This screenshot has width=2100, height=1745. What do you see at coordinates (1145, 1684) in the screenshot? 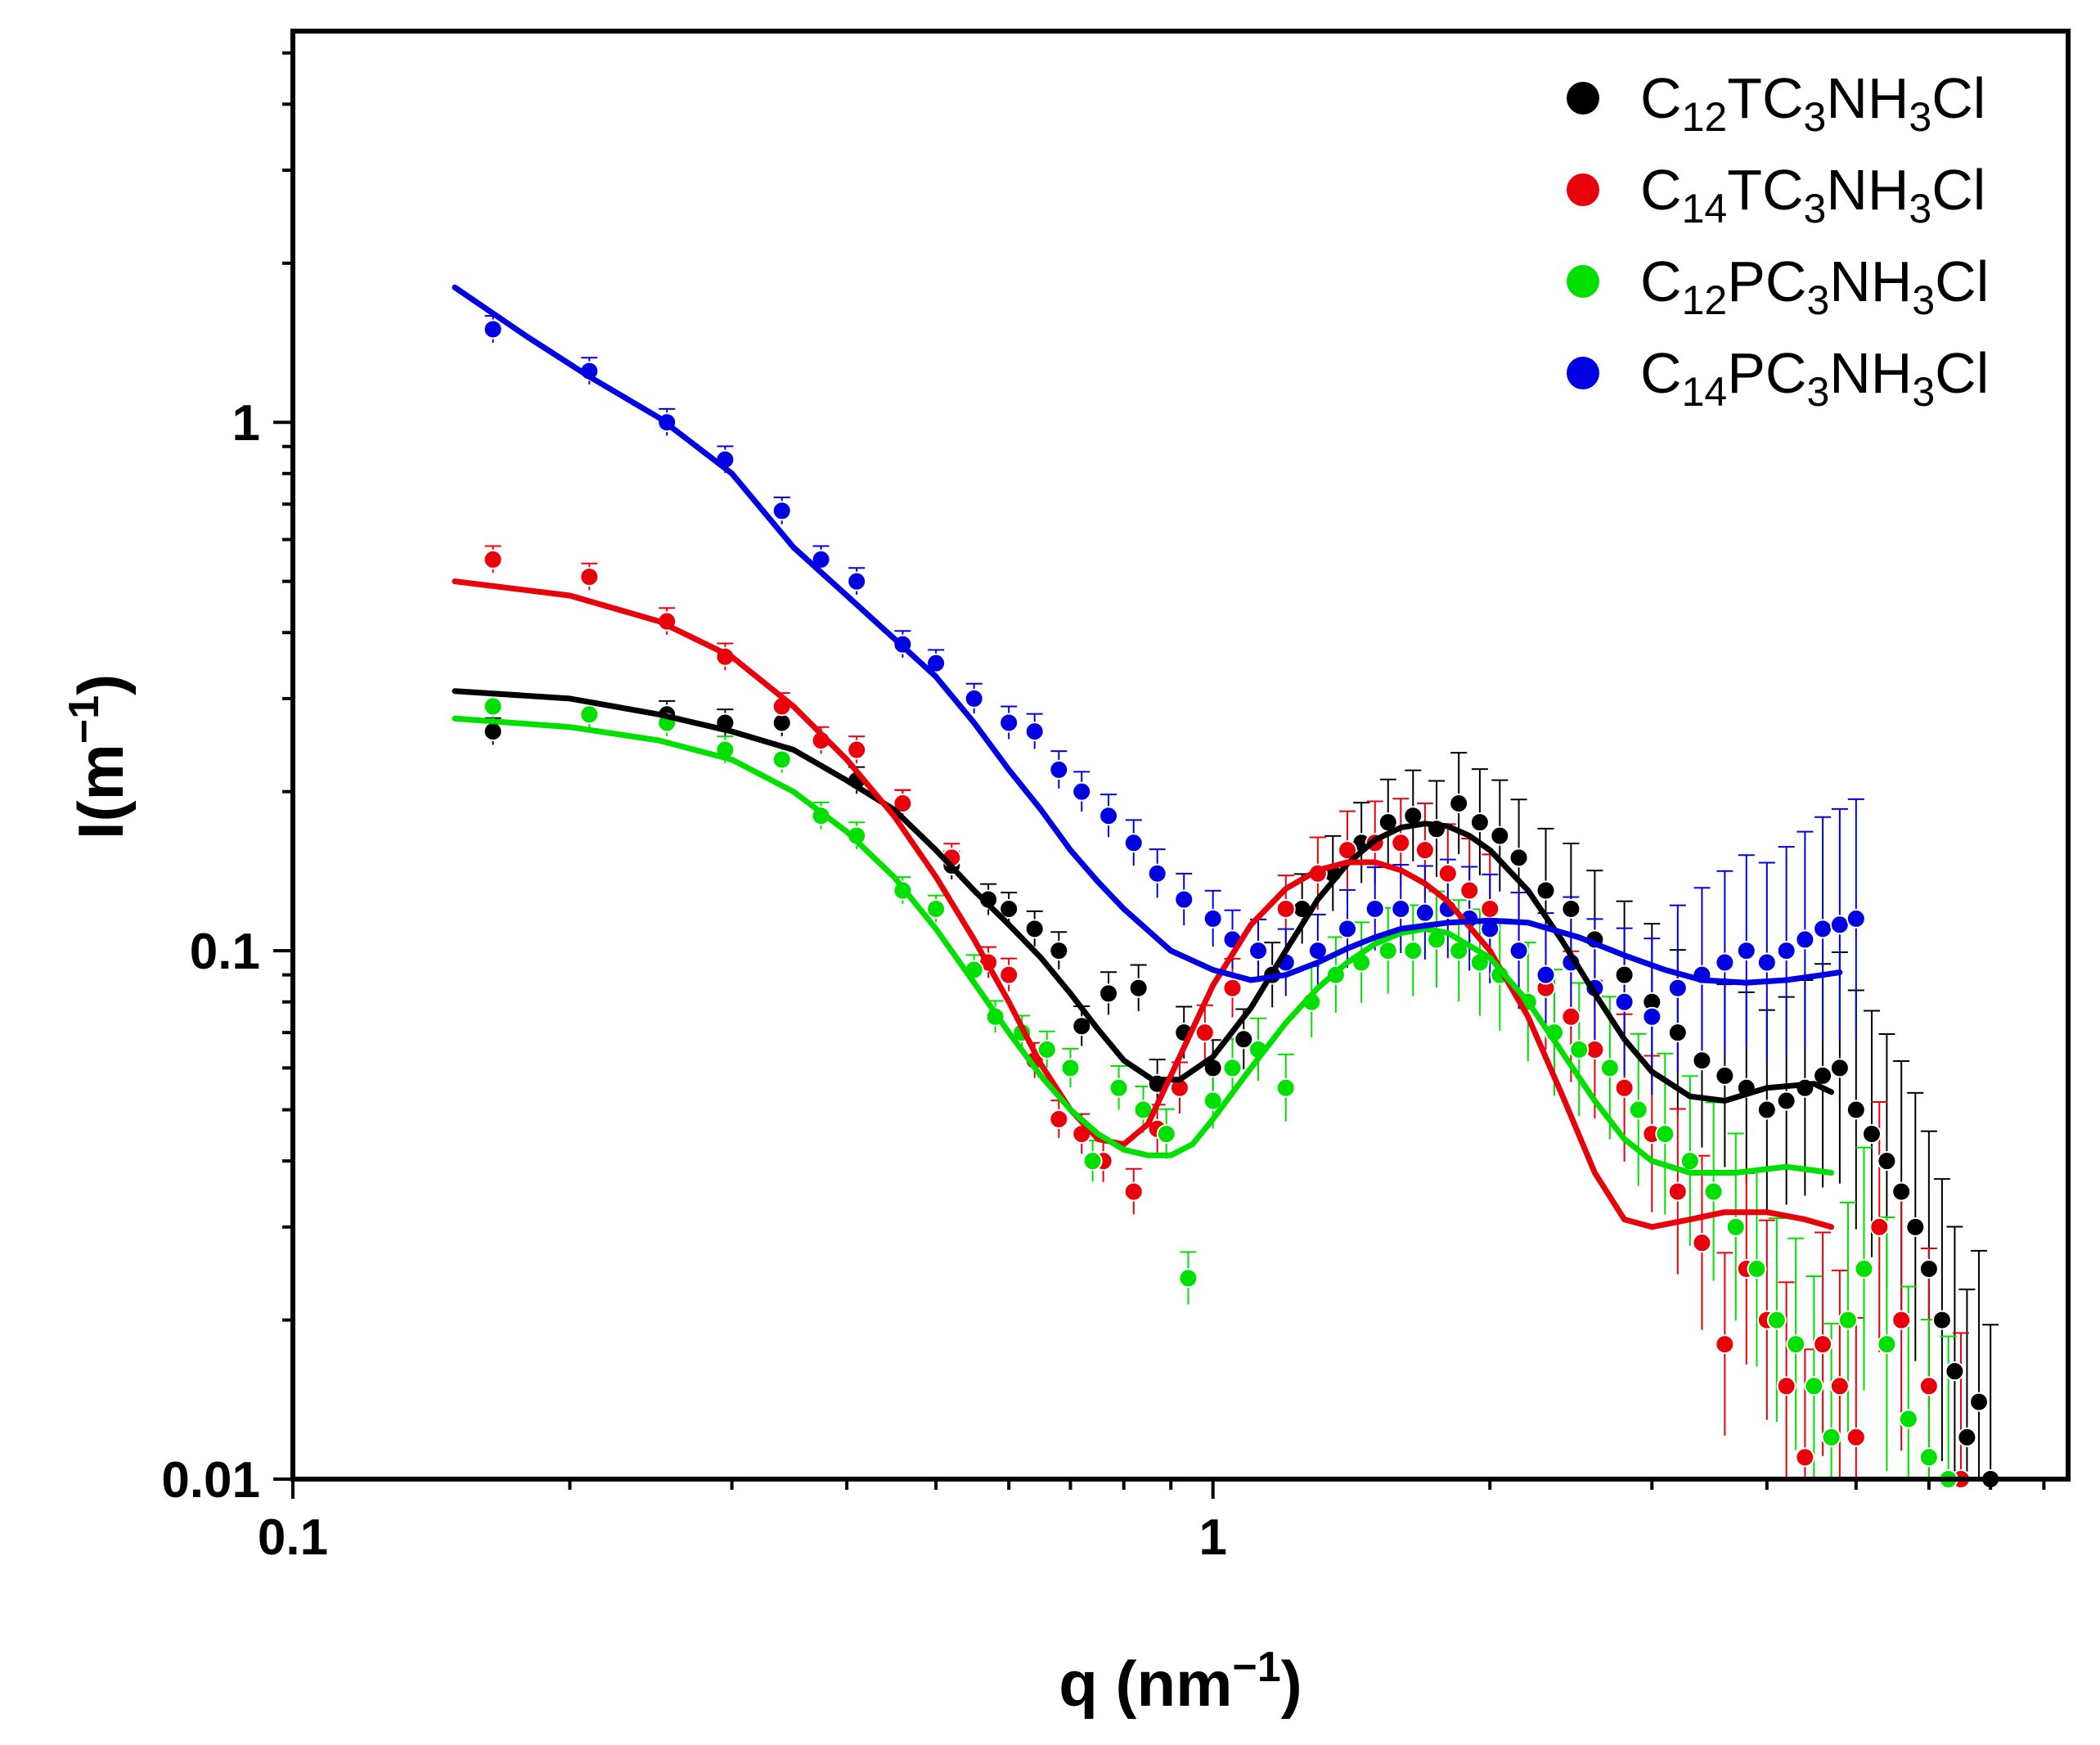
I see `x-axis-title-base: q (nm` at bounding box center [1145, 1684].